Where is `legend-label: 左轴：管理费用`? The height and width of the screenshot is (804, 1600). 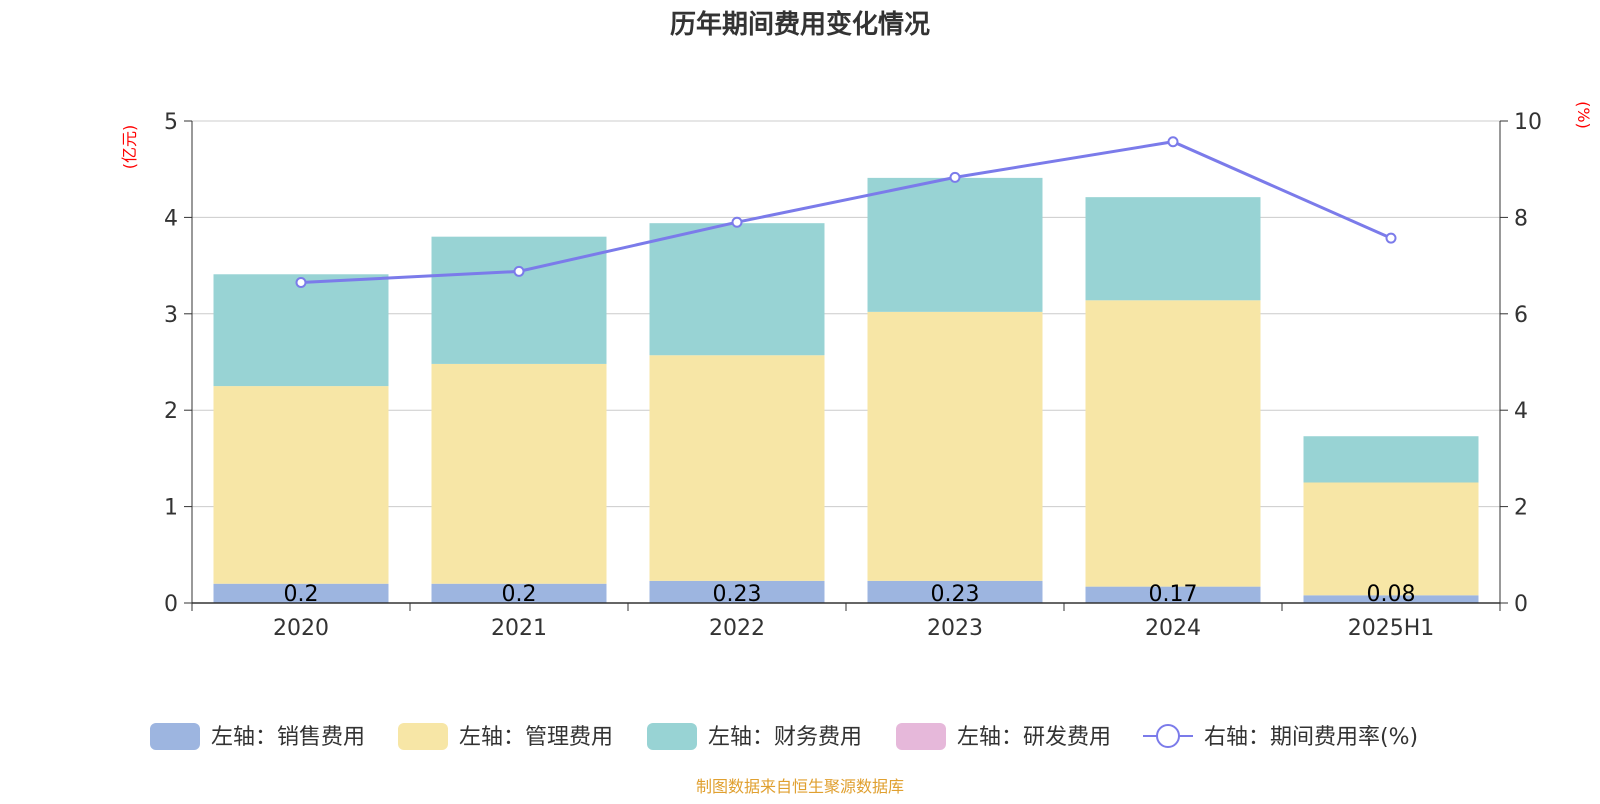 legend-label: 左轴：管理费用 is located at coordinates (536, 737).